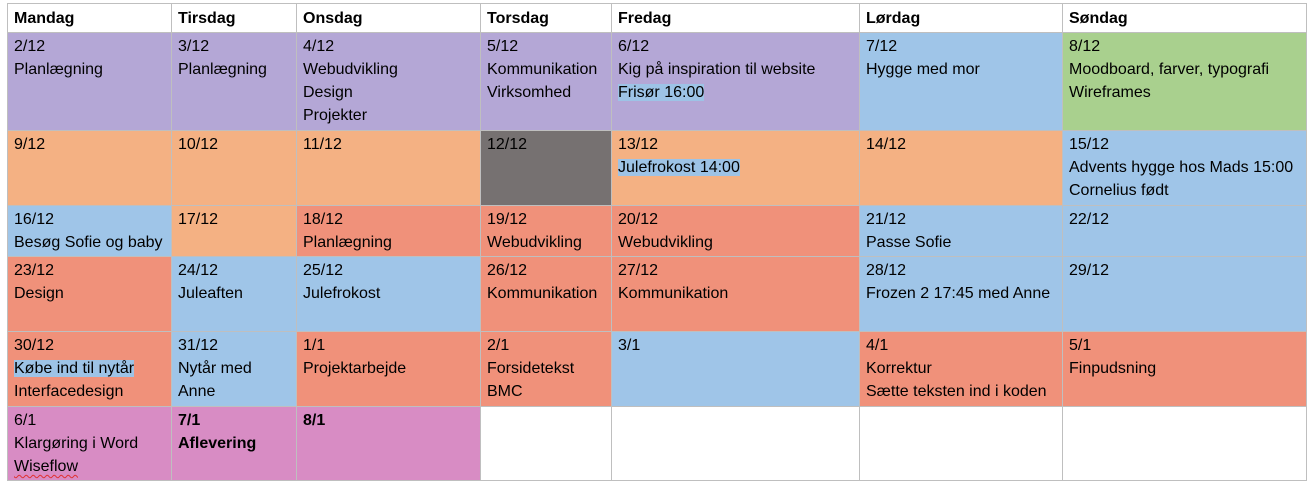 The height and width of the screenshot is (491, 1313). What do you see at coordinates (961, 81) in the screenshot?
I see `day-cell: 7/12 Hygge med mor` at bounding box center [961, 81].